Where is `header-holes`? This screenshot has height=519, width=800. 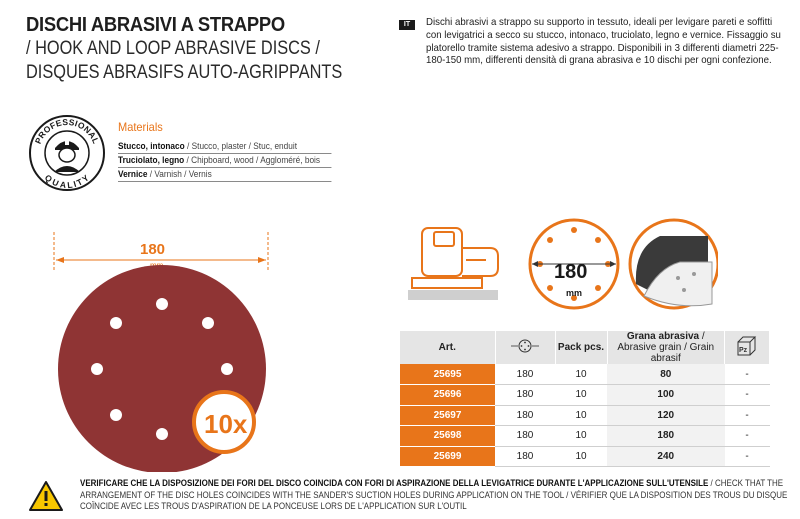 header-holes is located at coordinates (525, 347).